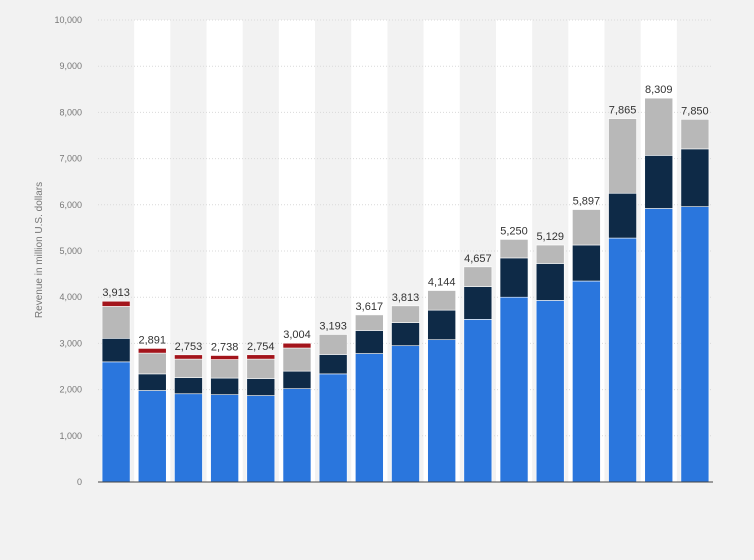 Image resolution: width=754 pixels, height=560 pixels. Describe the element at coordinates (478, 259) in the screenshot. I see `total-label: 4,657` at that location.